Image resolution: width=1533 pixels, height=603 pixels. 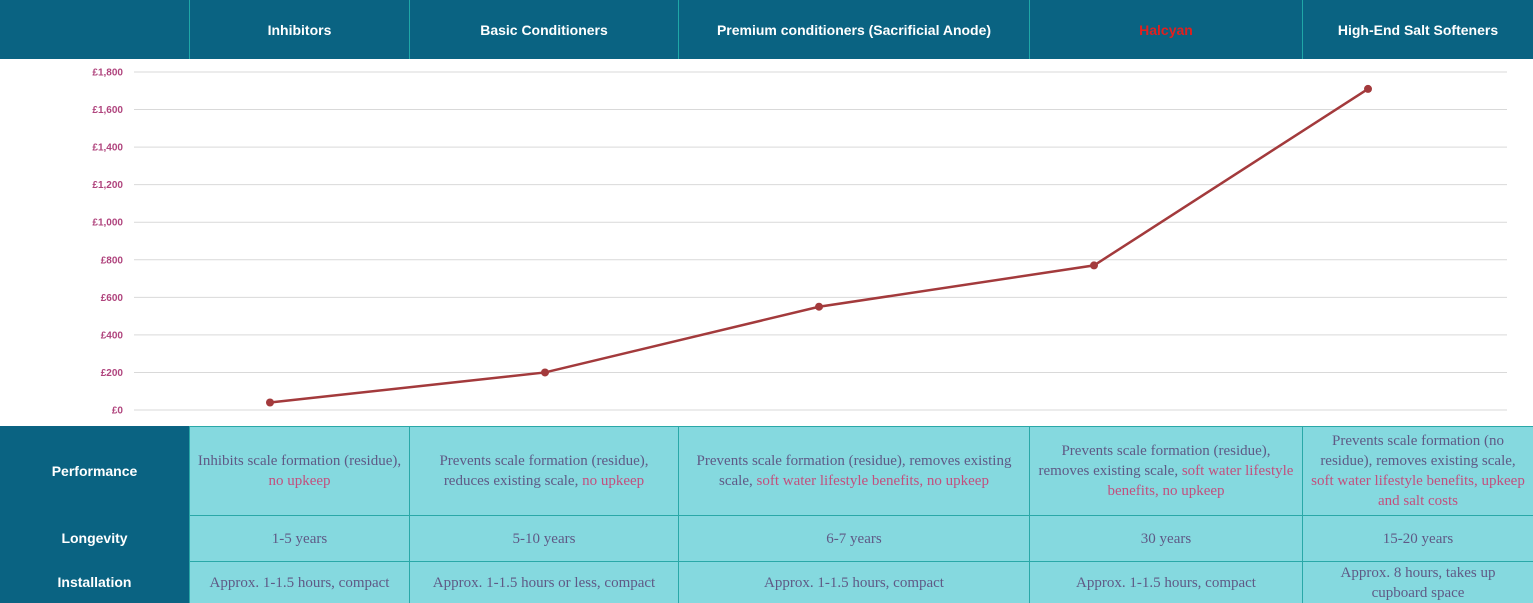 I want to click on header-column-basic-conditioners: Basic Conditioners, so click(x=543, y=29).